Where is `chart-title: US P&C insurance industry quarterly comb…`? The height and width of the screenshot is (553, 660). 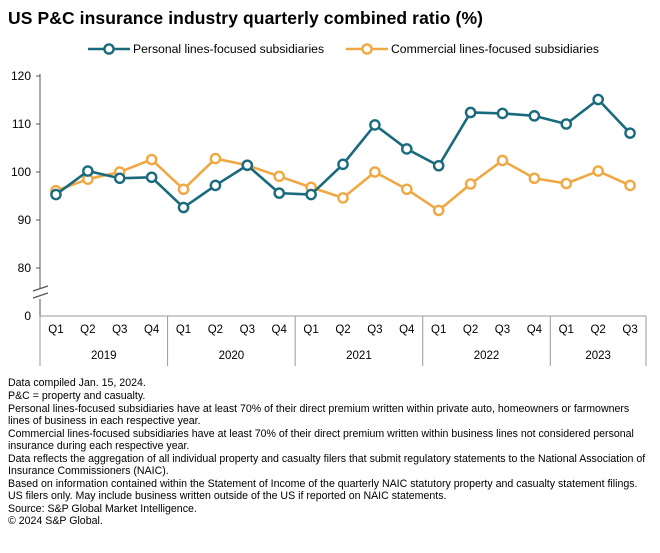 chart-title: US P&C insurance industry quarterly comb… is located at coordinates (246, 18).